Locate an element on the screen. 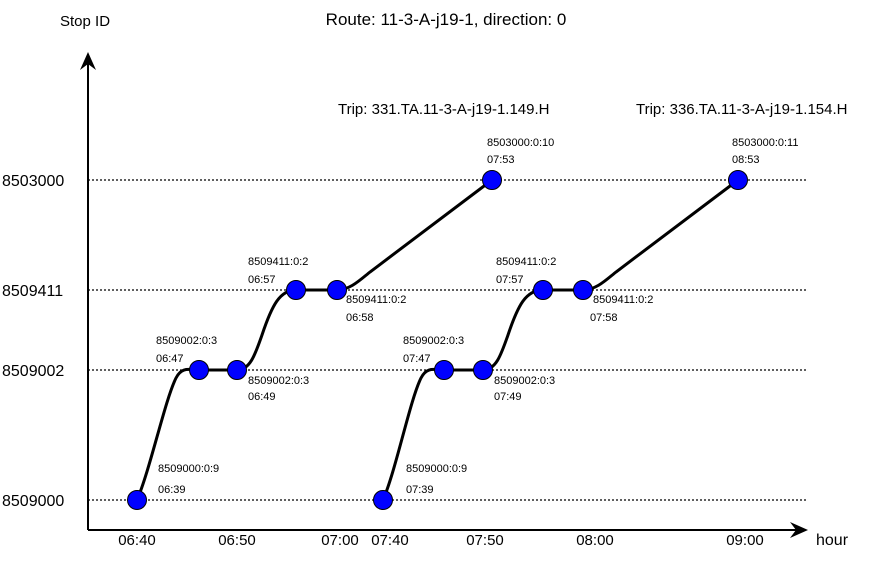 The height and width of the screenshot is (576, 892). event-time: 07:47 is located at coordinates (417, 359).